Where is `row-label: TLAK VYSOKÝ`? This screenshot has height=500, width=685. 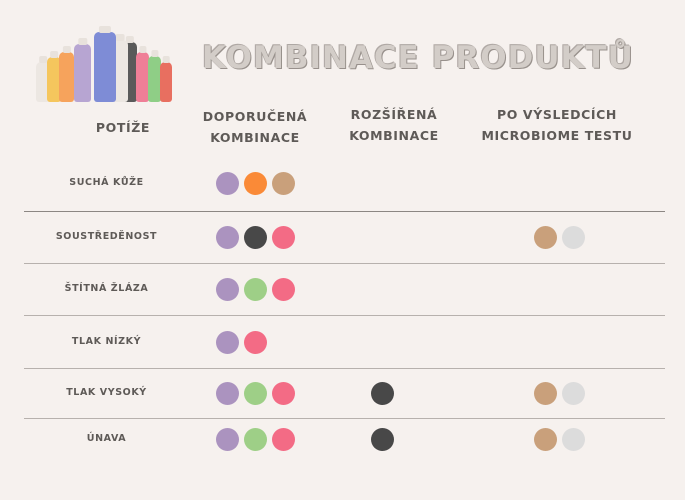
row-label: TLAK VYSOKÝ is located at coordinates (106, 392).